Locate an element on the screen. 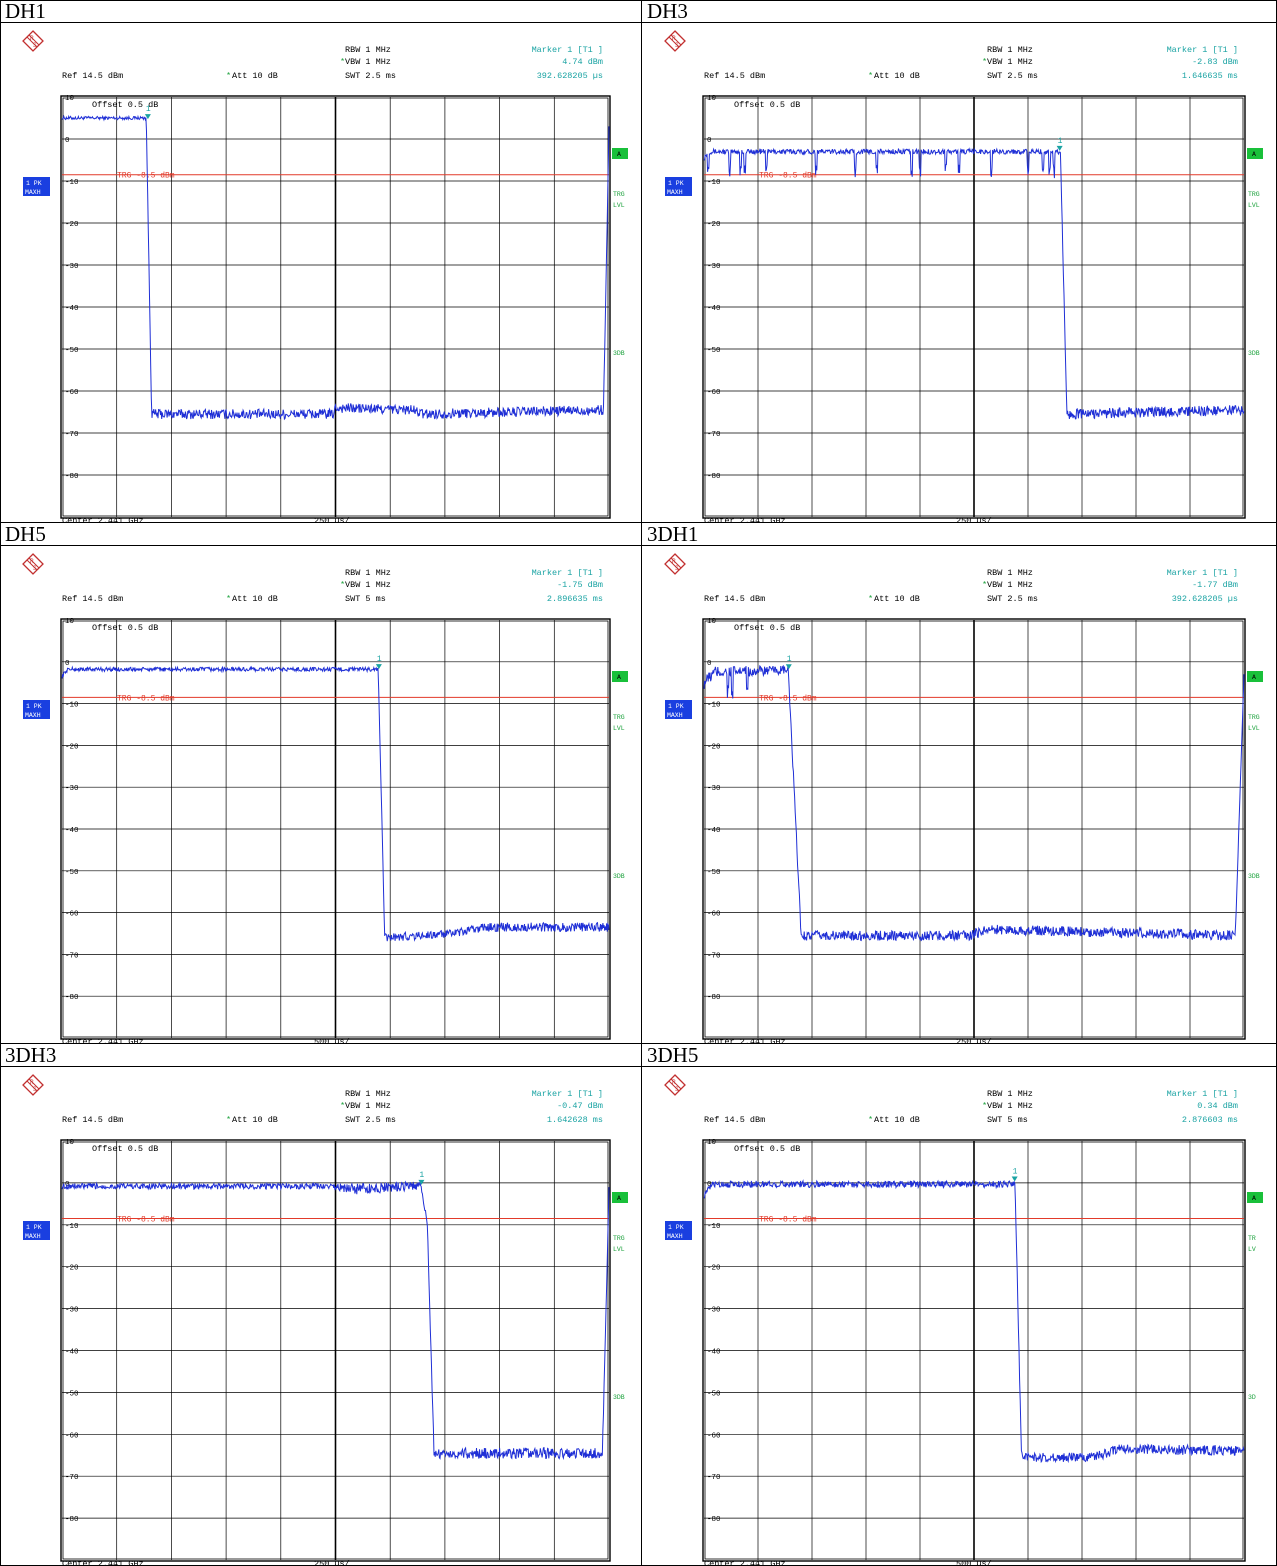 This screenshot has height=1566, width=1277. trace-badge is located at coordinates (678, 1230).